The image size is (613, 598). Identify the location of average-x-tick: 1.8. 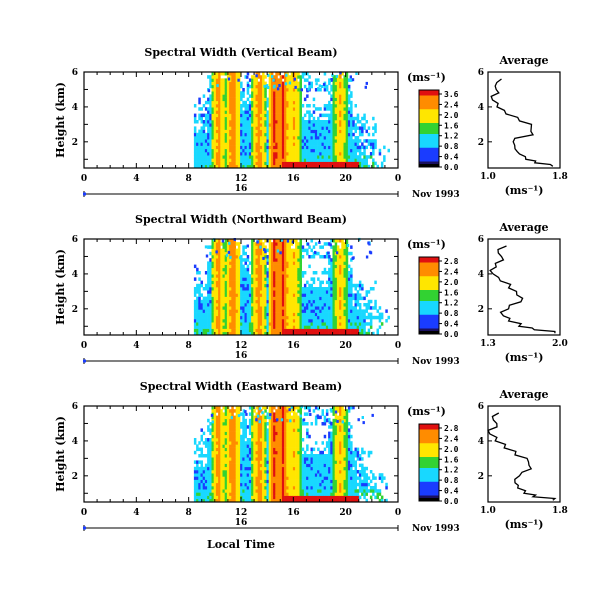
(560, 177).